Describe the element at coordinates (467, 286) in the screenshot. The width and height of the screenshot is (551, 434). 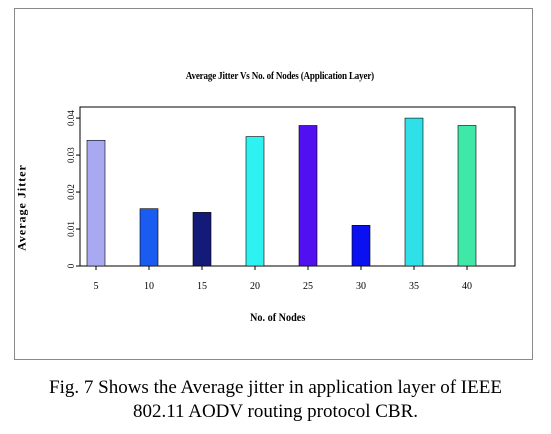
I see `x-tick-label: 40` at that location.